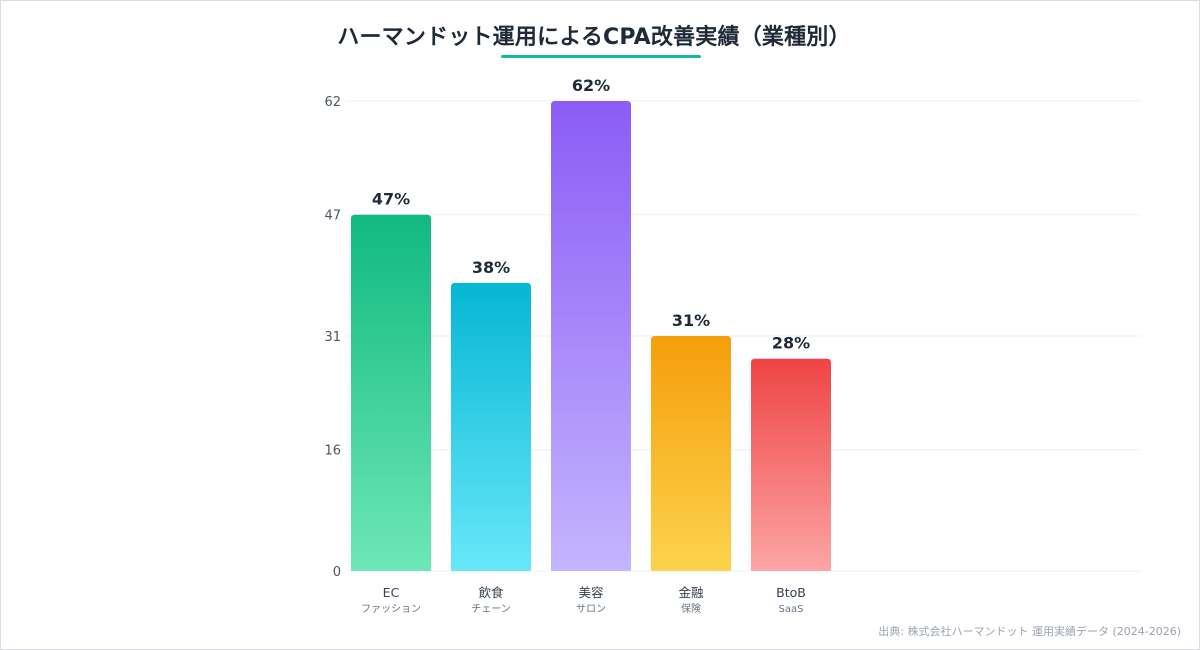 Image resolution: width=1200 pixels, height=650 pixels. What do you see at coordinates (491, 609) in the screenshot?
I see `x-category-sublabel: チェーン` at bounding box center [491, 609].